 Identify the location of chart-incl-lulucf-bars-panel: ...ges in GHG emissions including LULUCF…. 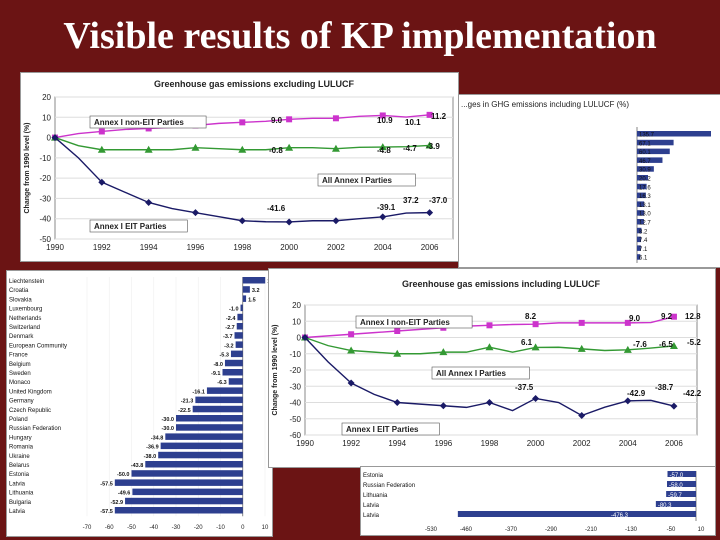
(589, 181).